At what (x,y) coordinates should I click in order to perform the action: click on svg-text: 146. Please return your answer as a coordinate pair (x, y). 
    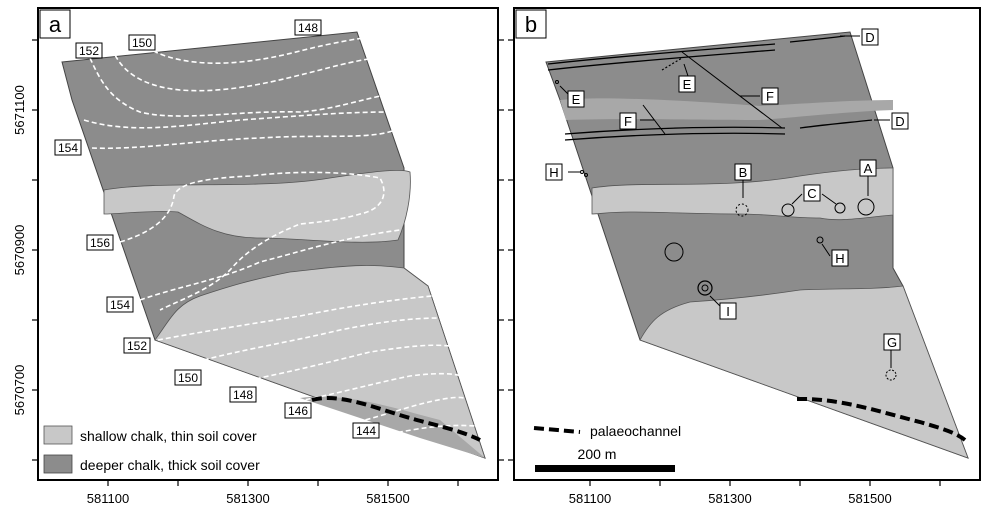
    Looking at the image, I should click on (298, 411).